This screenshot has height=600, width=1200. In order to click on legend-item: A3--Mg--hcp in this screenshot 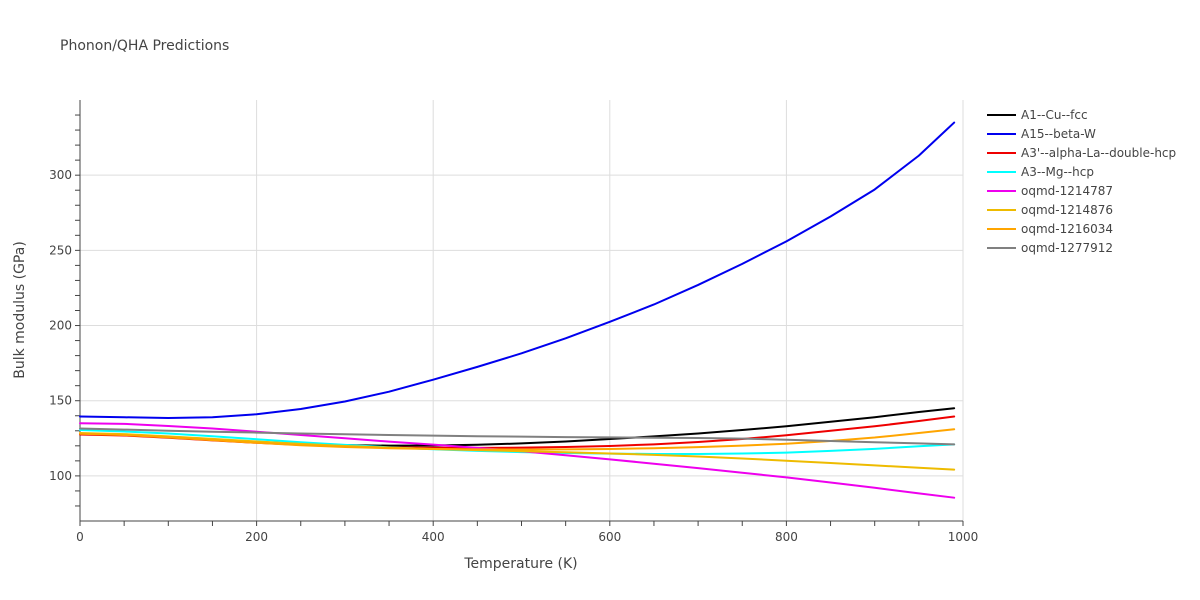, I will do `click(1040, 172)`.